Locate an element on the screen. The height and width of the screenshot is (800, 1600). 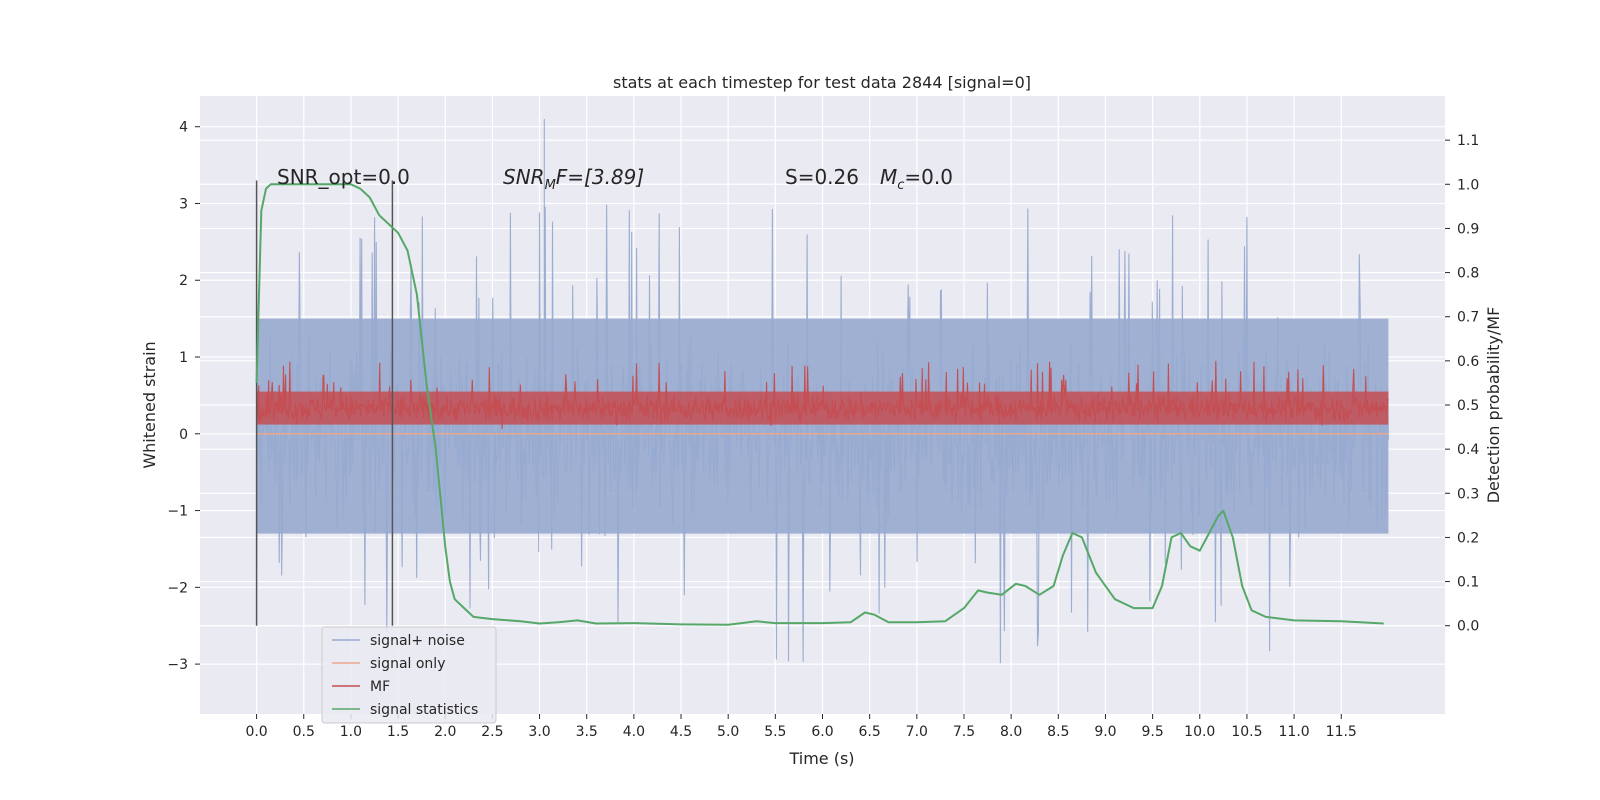
x-tick-label: 1.5 is located at coordinates (398, 732).